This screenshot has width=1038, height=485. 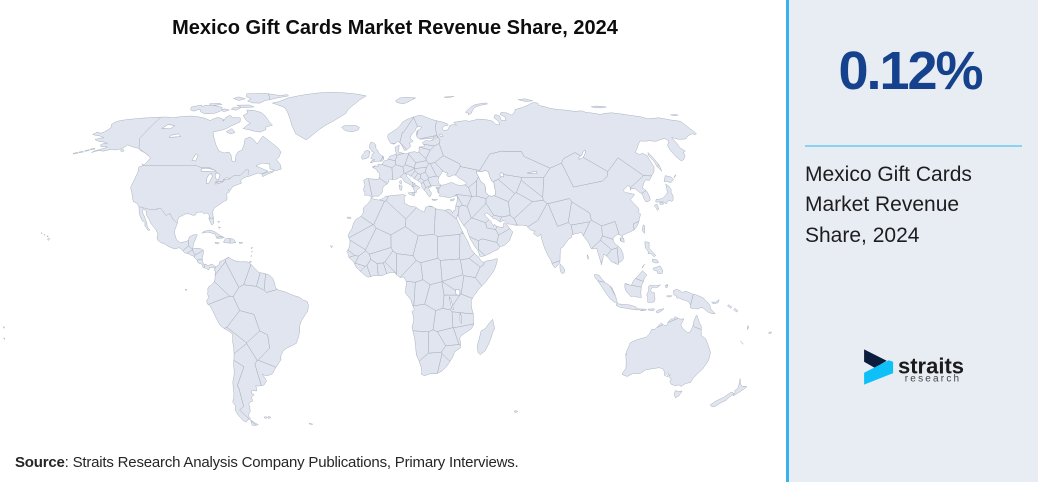 What do you see at coordinates (933, 379) in the screenshot?
I see `svg-text: research` at bounding box center [933, 379].